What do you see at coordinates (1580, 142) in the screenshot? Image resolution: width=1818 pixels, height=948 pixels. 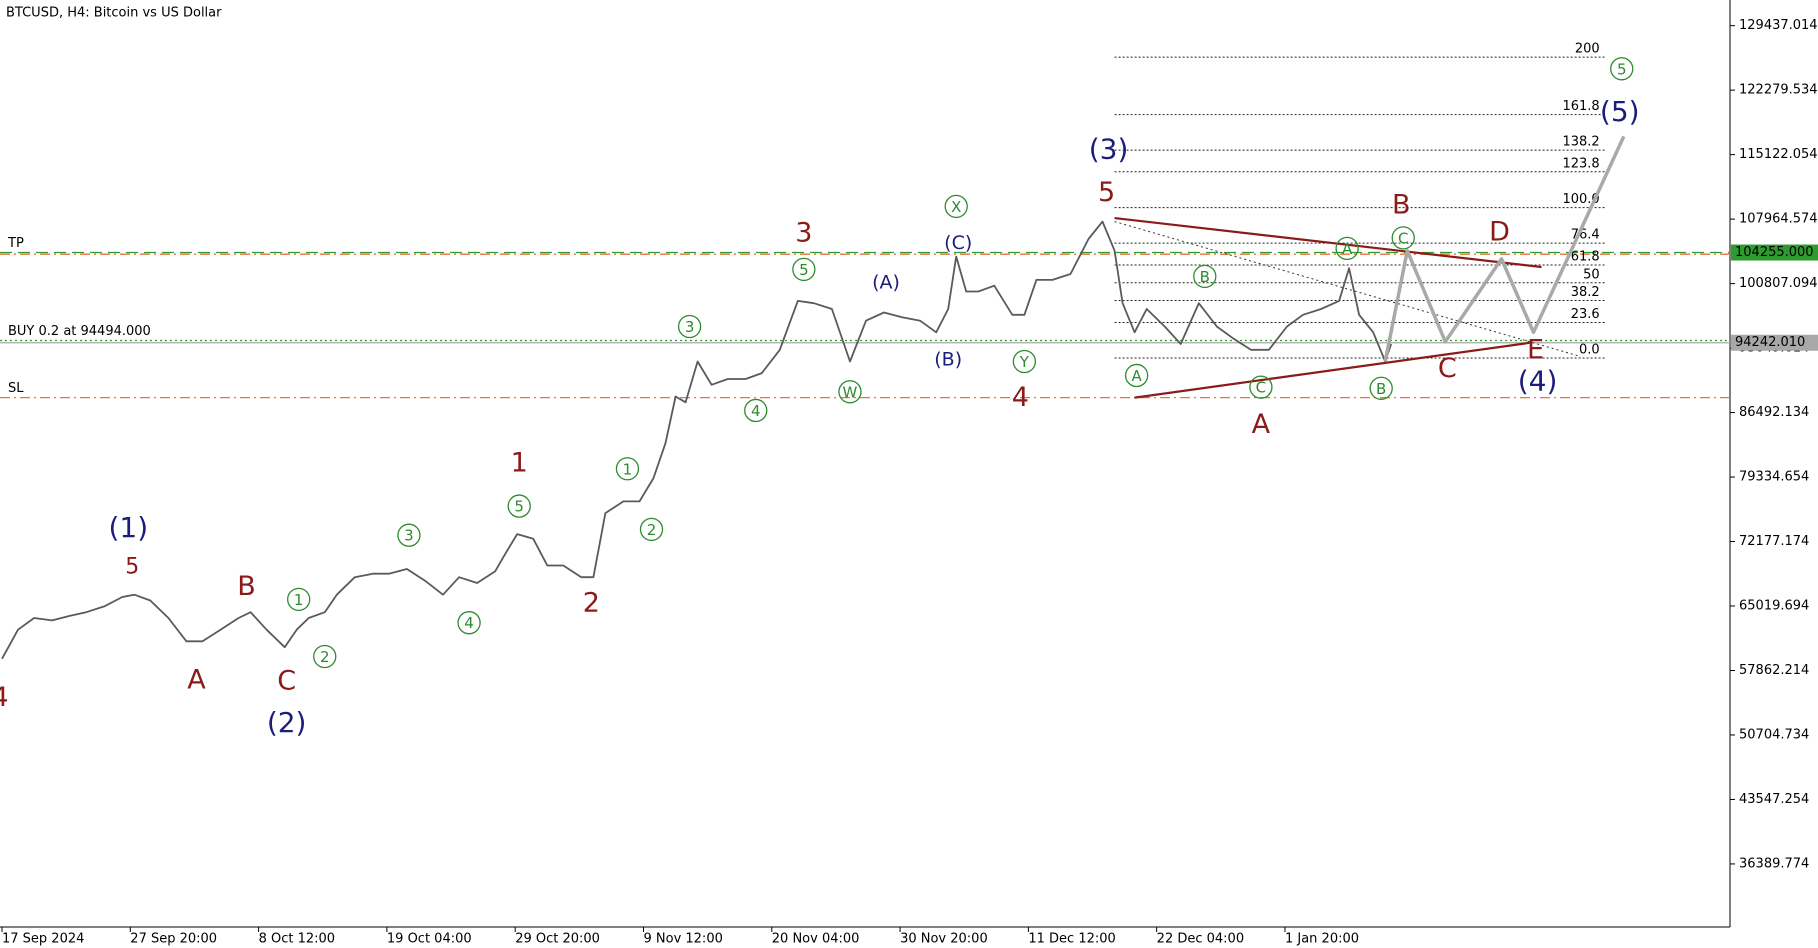 I see `fib-label: 138.2` at bounding box center [1580, 142].